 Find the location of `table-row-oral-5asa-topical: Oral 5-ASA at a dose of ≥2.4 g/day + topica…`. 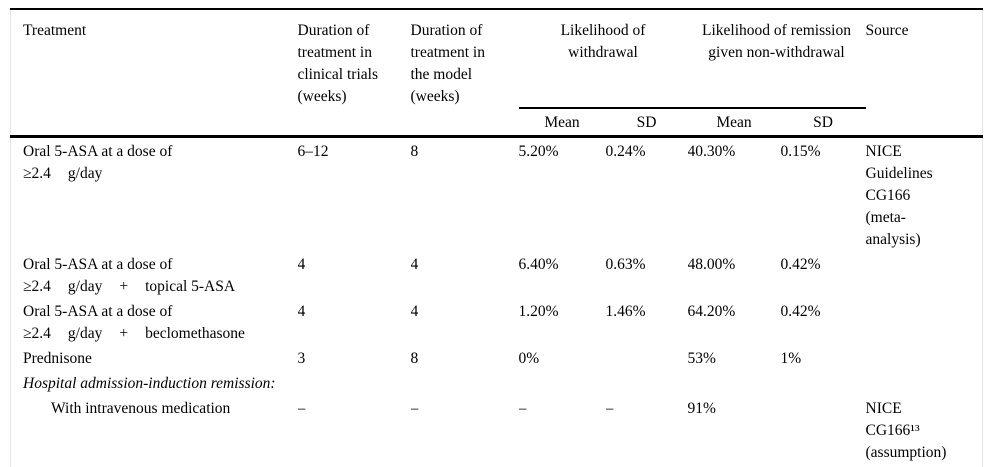

table-row-oral-5asa-topical: Oral 5-ASA at a dose of ≥2.4 g/day + topica… is located at coordinates (497, 274).